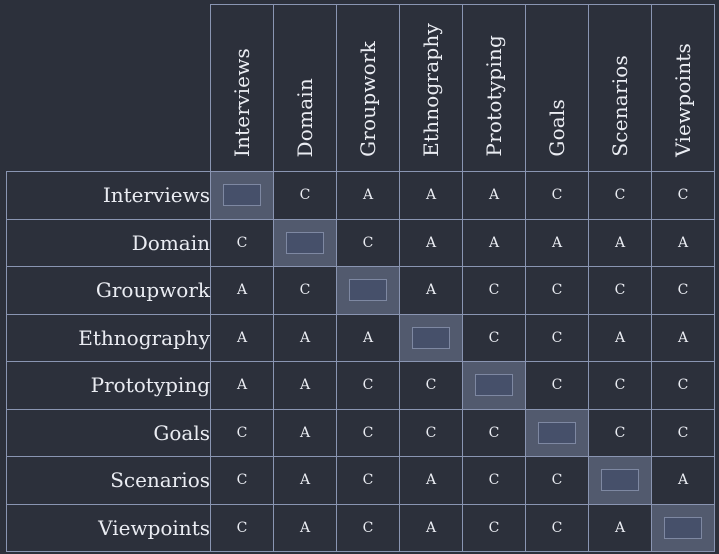 The height and width of the screenshot is (554, 719). I want to click on column-label: Ethnography, so click(431, 90).